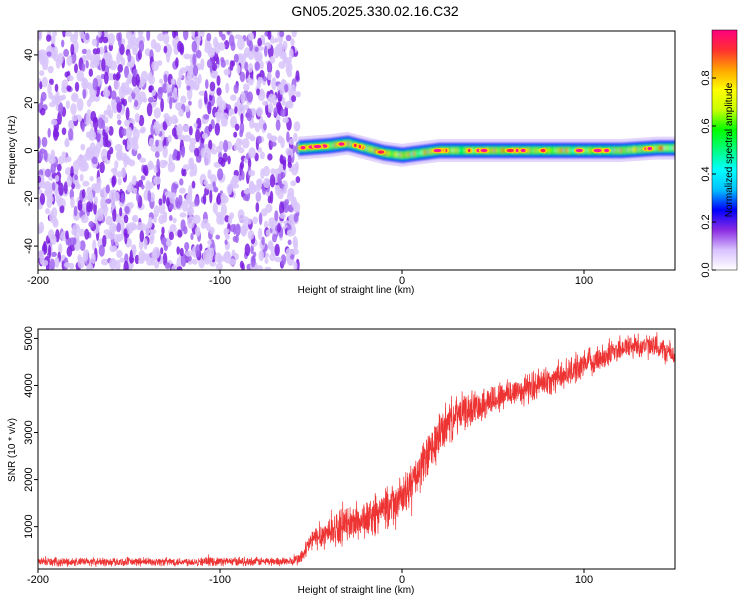  What do you see at coordinates (29, 526) in the screenshot?
I see `y-tick-label: 1000` at bounding box center [29, 526].